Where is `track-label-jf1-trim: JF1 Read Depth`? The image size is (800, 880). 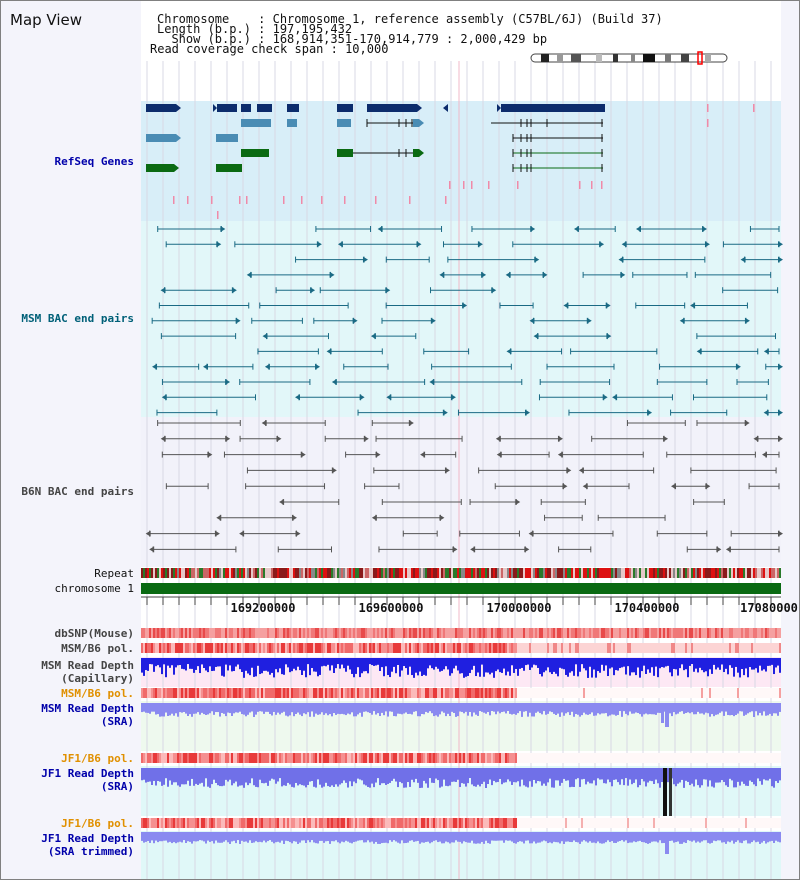
track-label-jf1-trim: JF1 Read Depth is located at coordinates (87, 838).